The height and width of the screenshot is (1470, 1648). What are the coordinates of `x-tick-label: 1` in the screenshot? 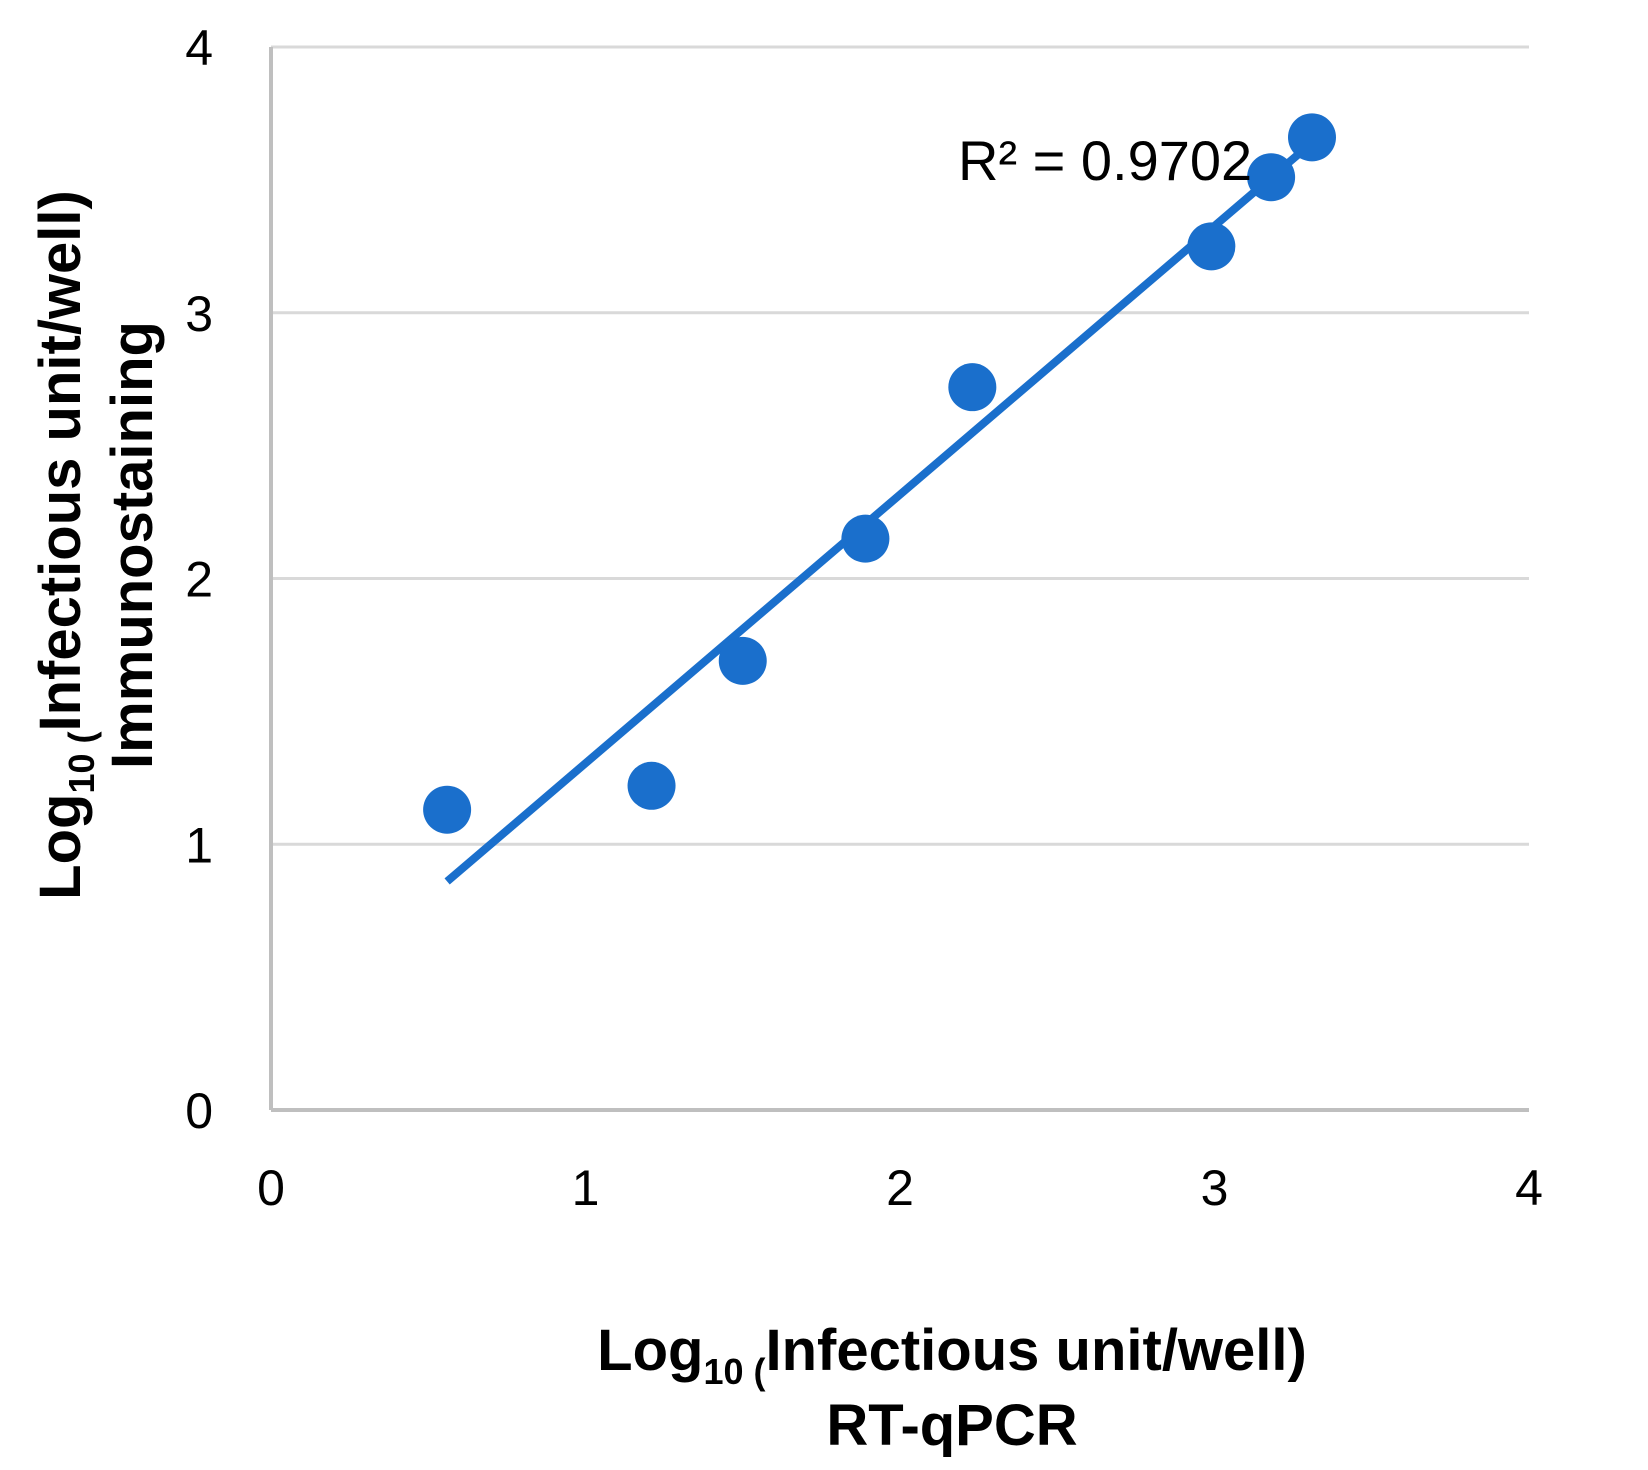 It's located at (586, 1188).